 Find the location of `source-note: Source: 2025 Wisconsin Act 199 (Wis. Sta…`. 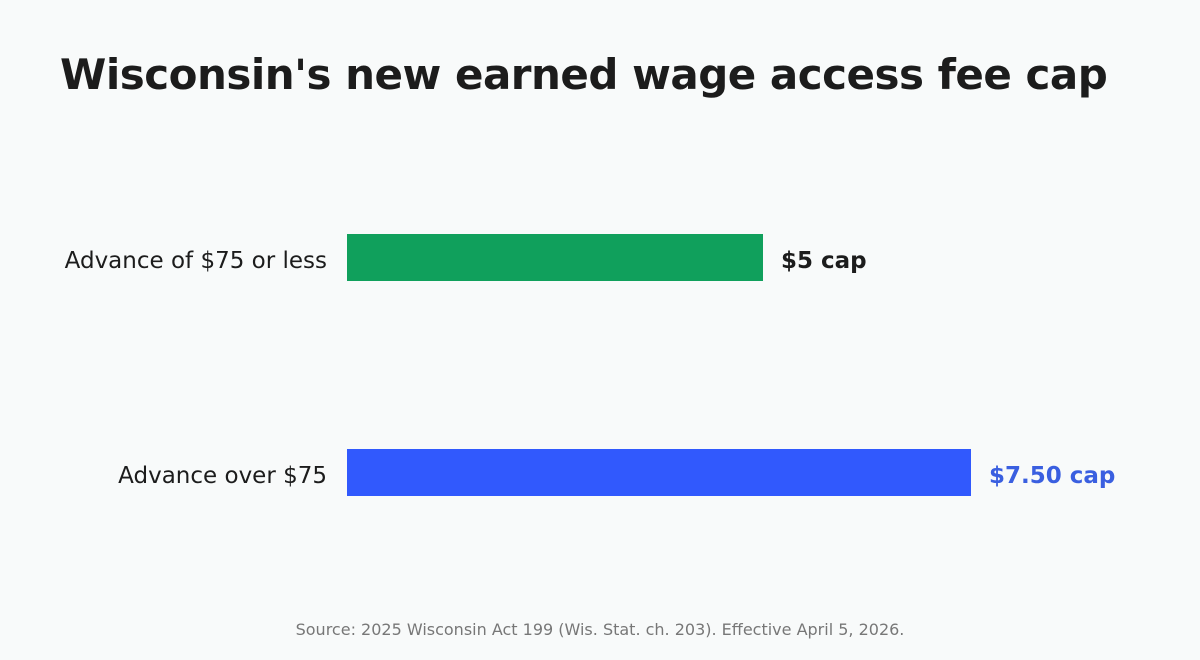

source-note: Source: 2025 Wisconsin Act 199 (Wis. Sta… is located at coordinates (600, 629).